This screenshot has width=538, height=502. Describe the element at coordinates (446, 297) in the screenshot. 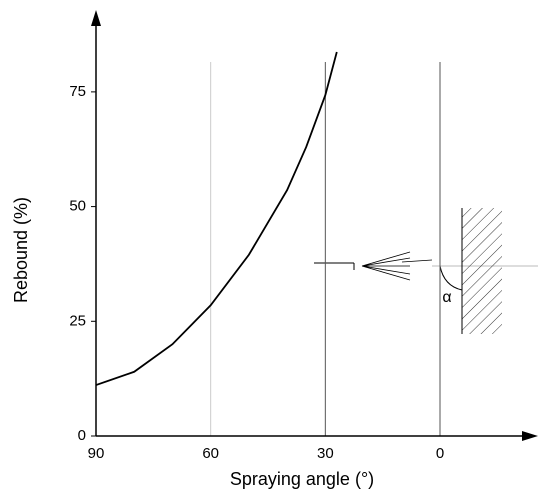

I see `annotation: α` at that location.